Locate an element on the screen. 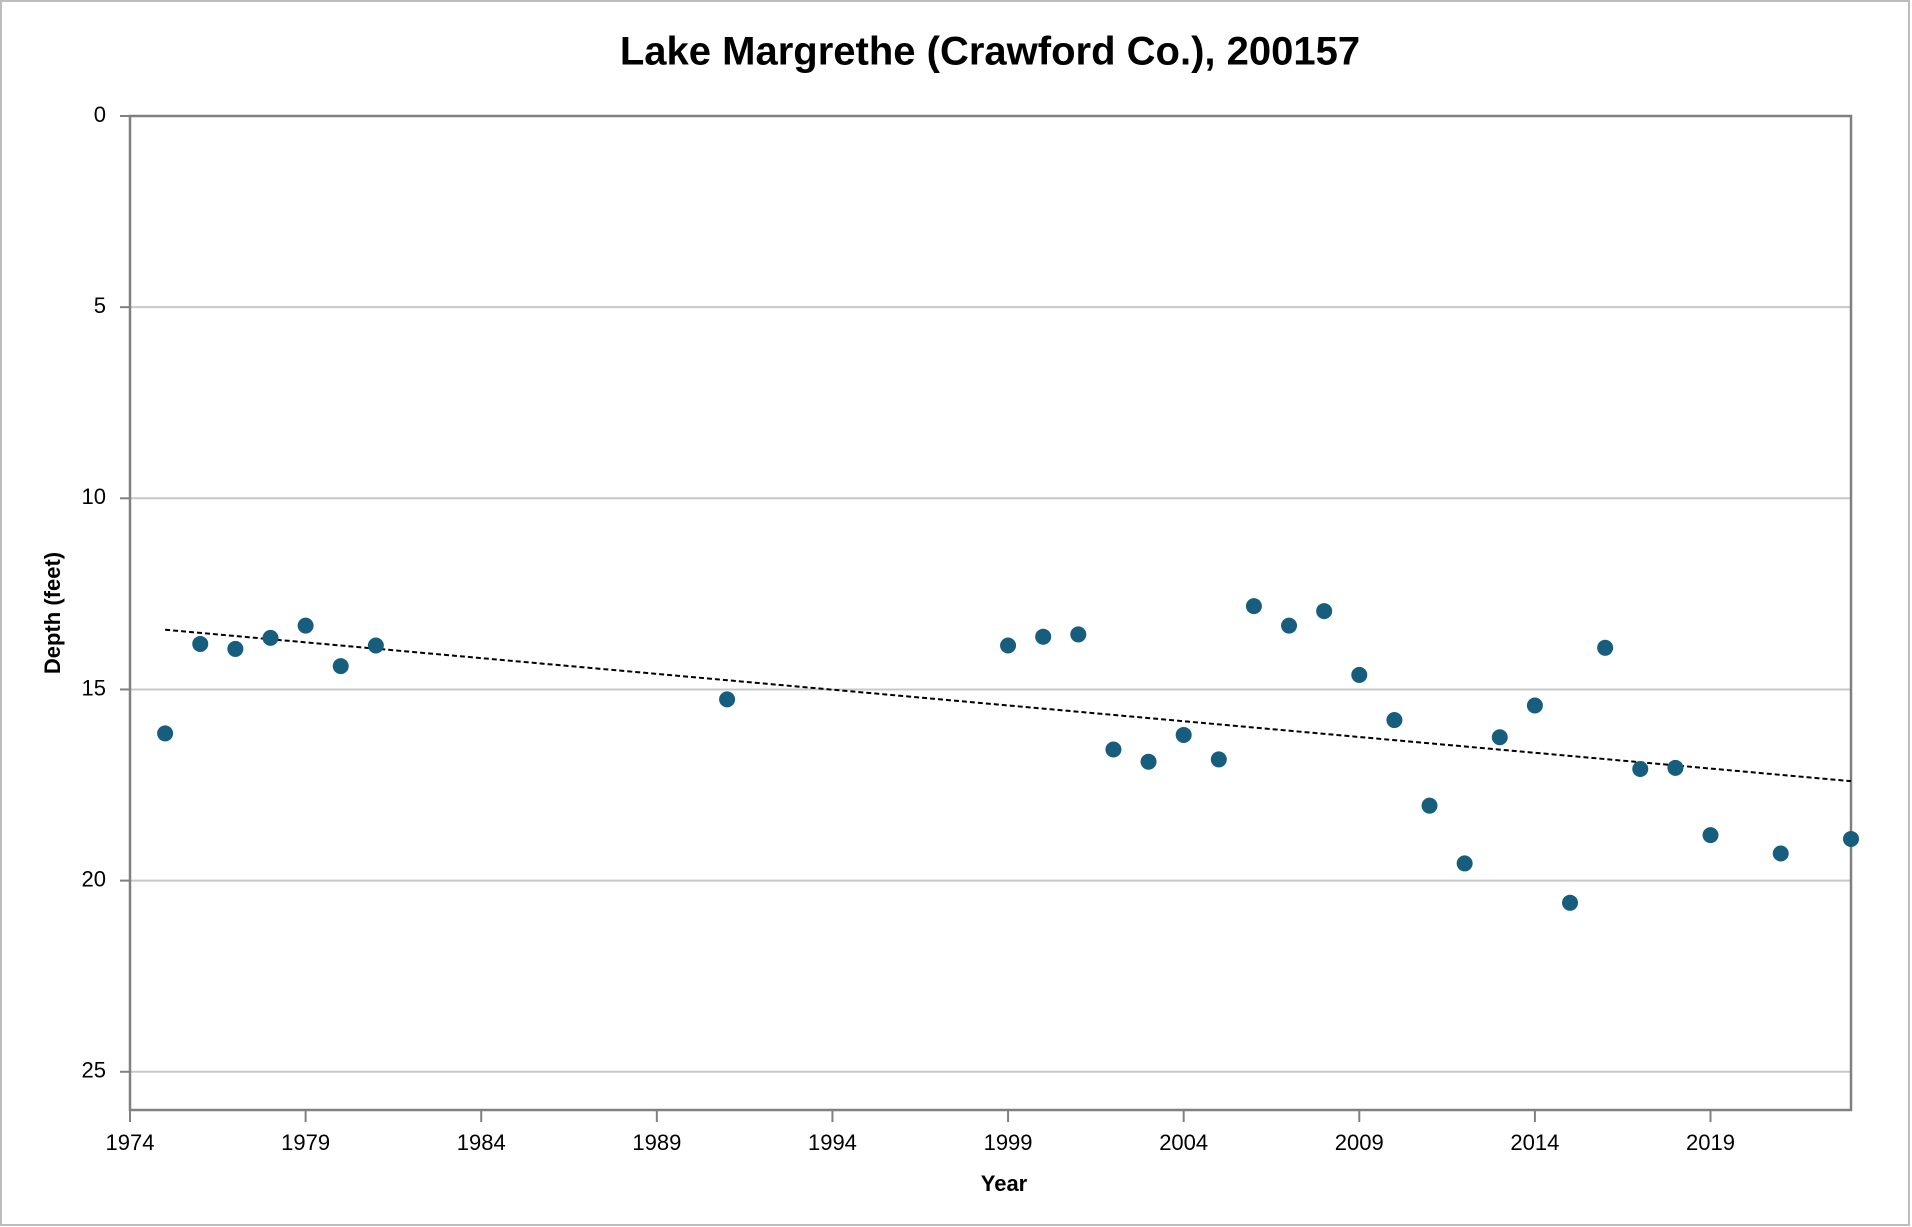 Image resolution: width=1912 pixels, height=1227 pixels. y-tick-label: 5 is located at coordinates (100, 305).